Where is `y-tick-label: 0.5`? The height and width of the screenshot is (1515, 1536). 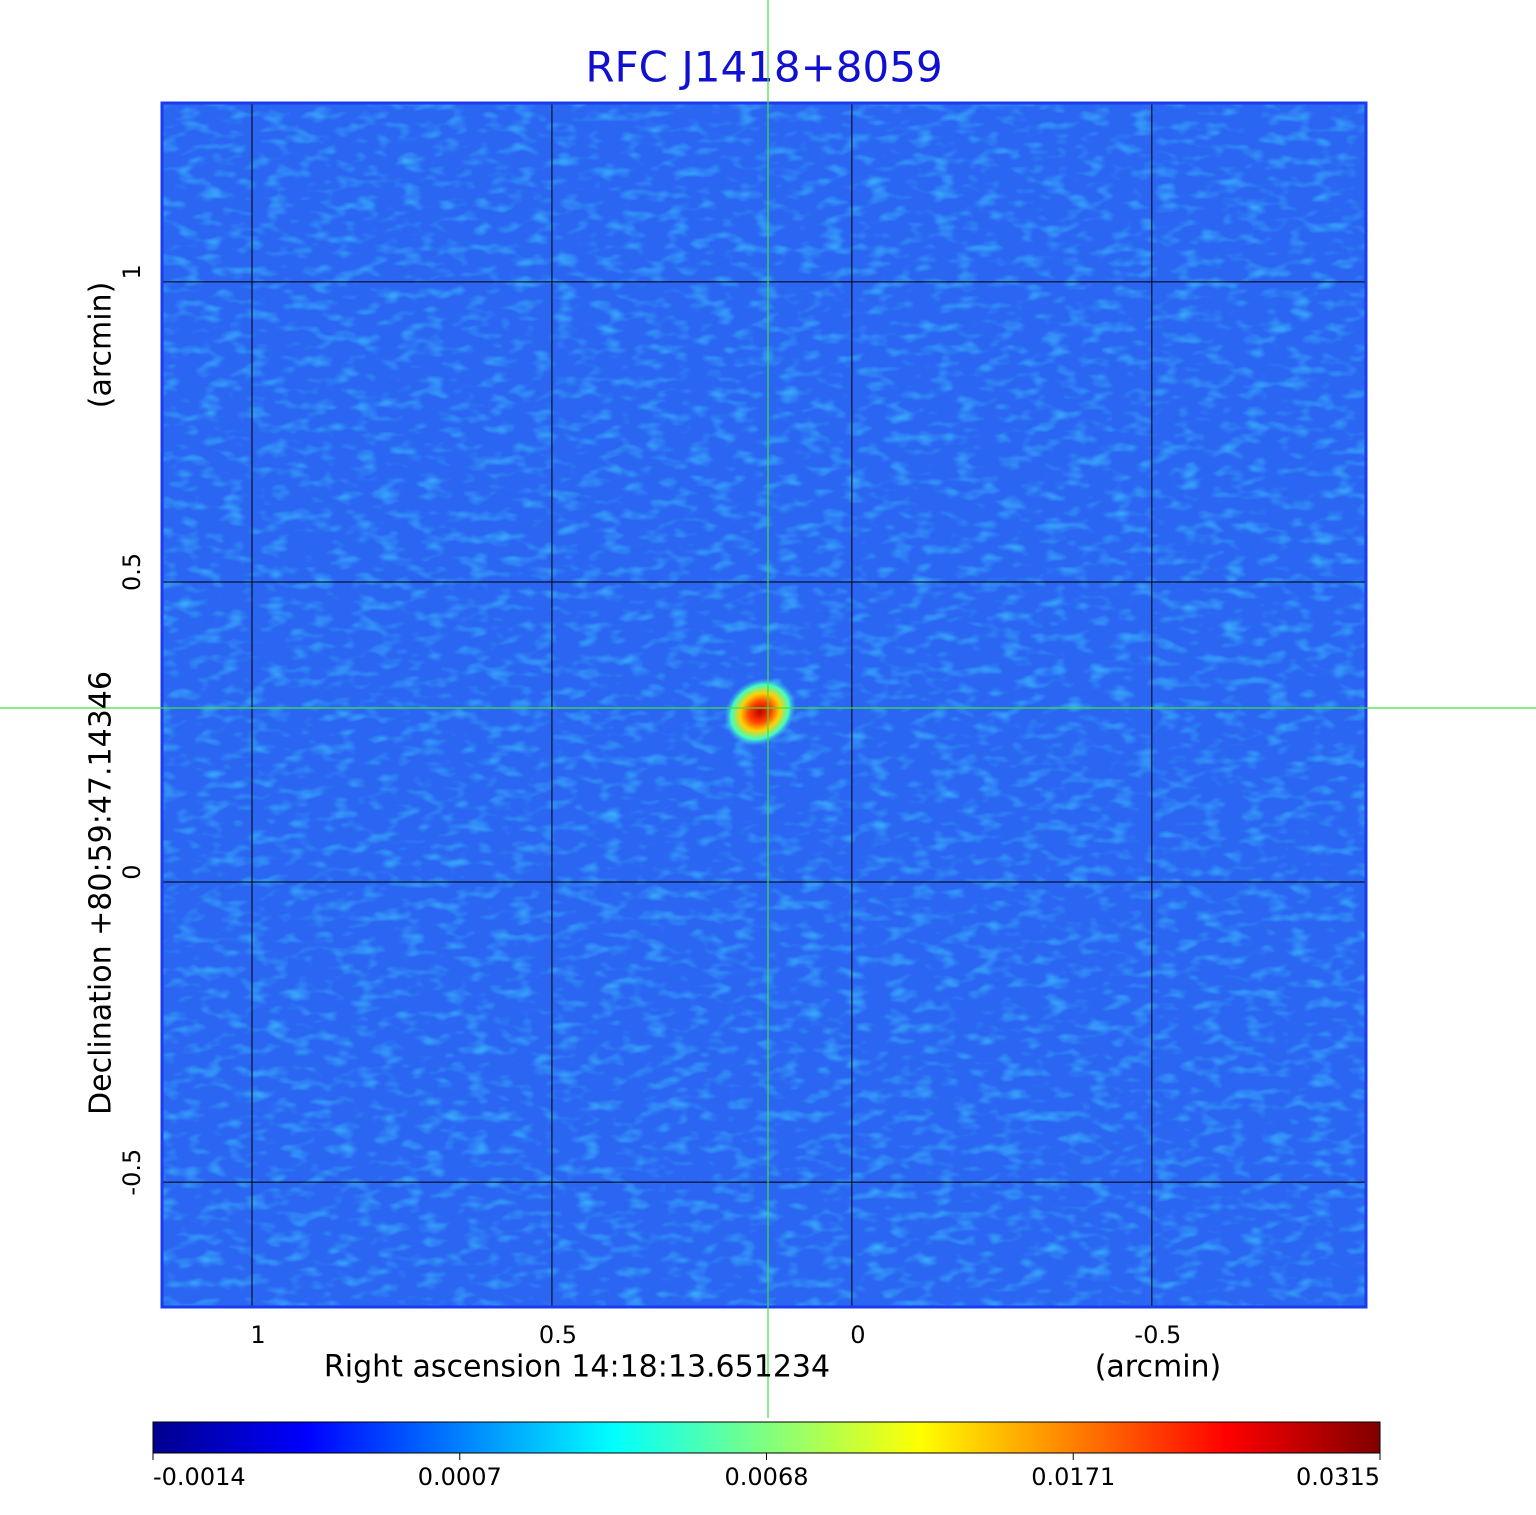 y-tick-label: 0.5 is located at coordinates (132, 572).